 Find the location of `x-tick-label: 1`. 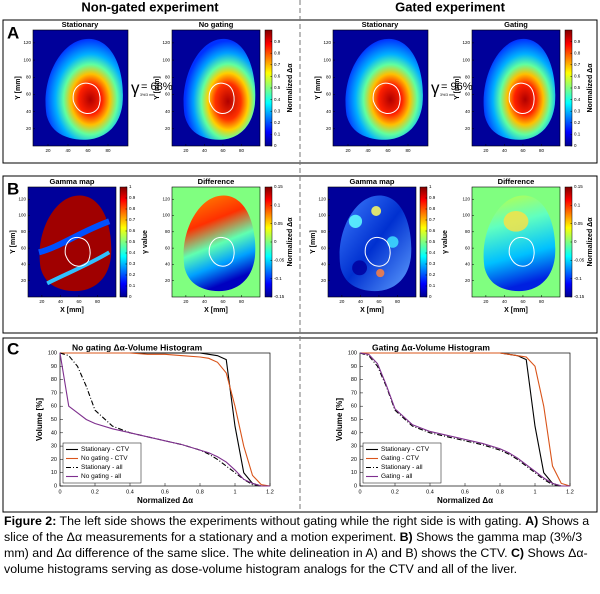

x-tick-label: 1 is located at coordinates (234, 492).